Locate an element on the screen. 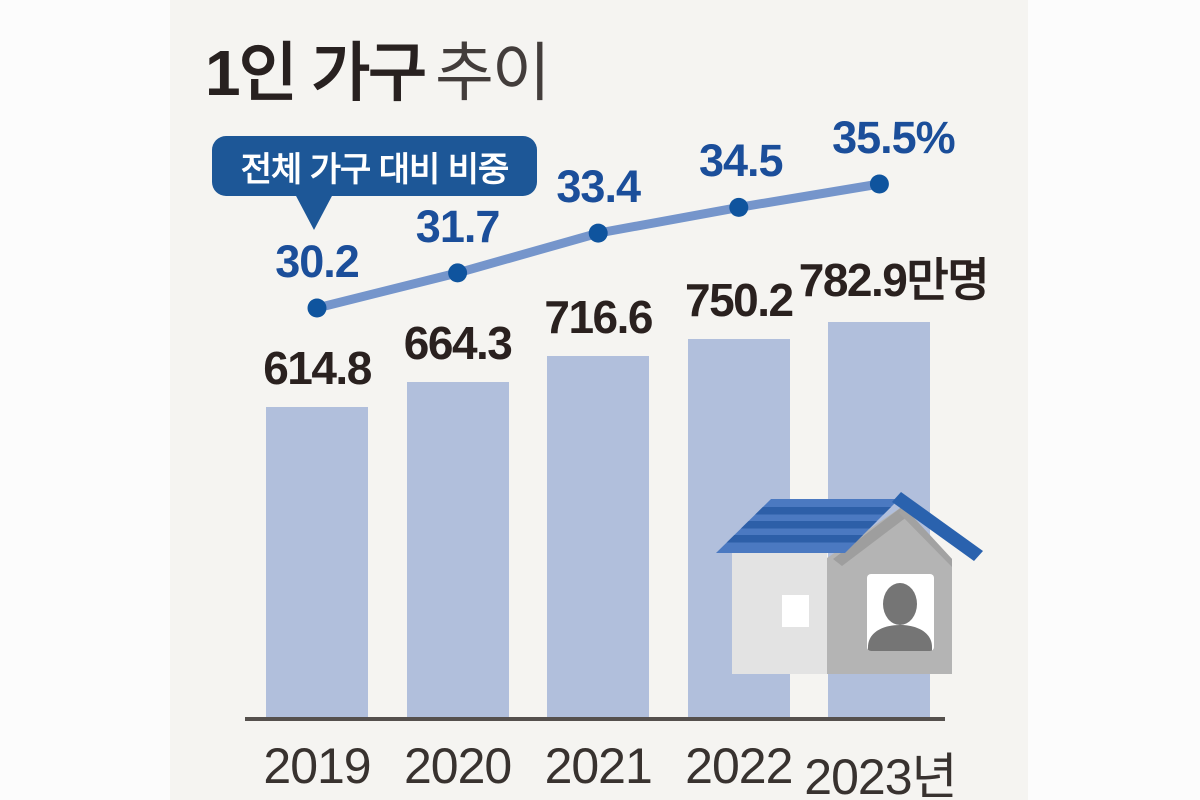  x-tick-label: 2023년 is located at coordinates (880, 774).